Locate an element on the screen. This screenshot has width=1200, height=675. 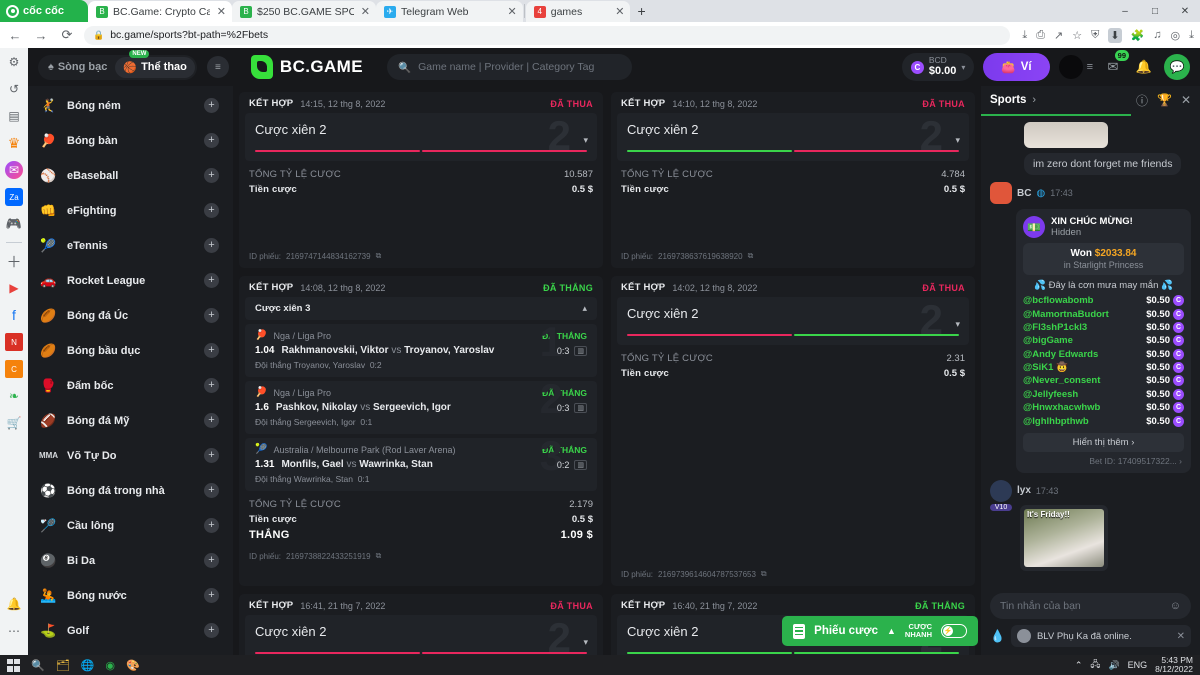
winner-user: @SiK1 🤠 is located at coordinates (1045, 368).